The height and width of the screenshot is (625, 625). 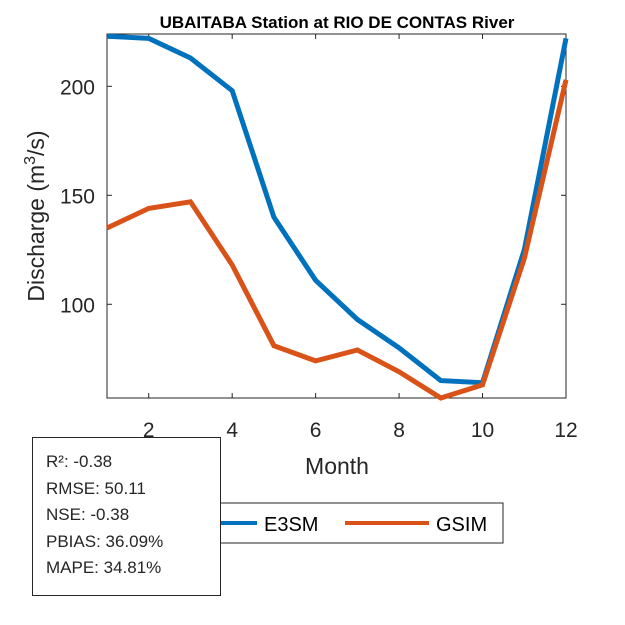 What do you see at coordinates (291, 525) in the screenshot?
I see `legend-label-e3sm: E3SM` at bounding box center [291, 525].